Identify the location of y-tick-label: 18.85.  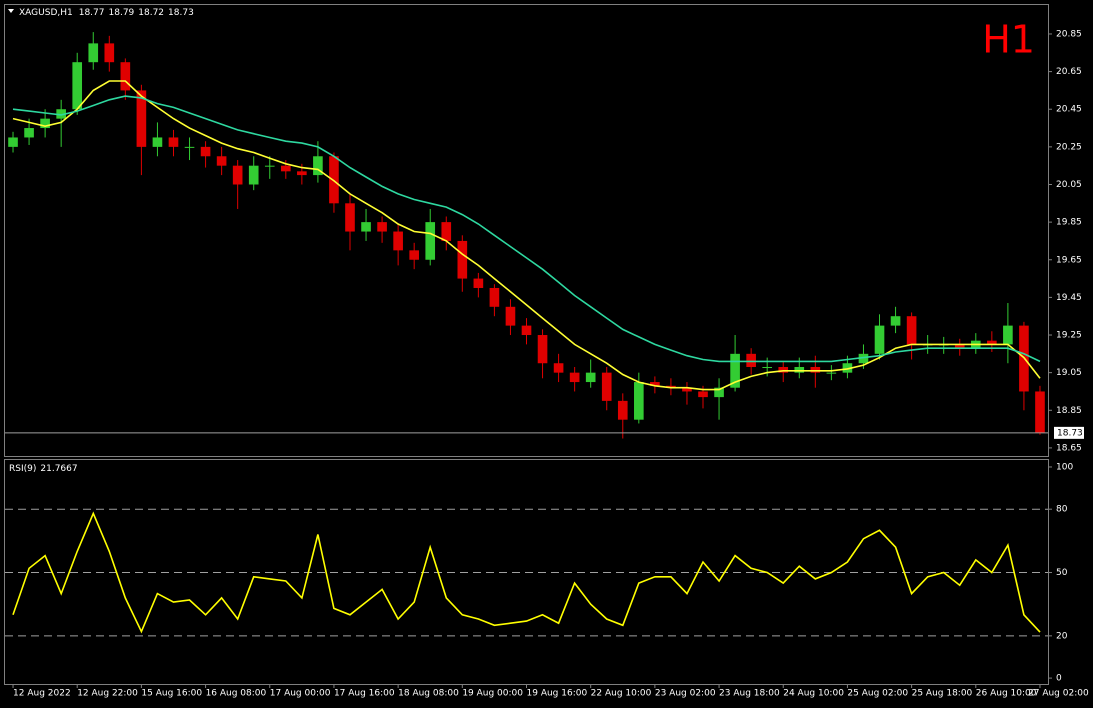
(1069, 411).